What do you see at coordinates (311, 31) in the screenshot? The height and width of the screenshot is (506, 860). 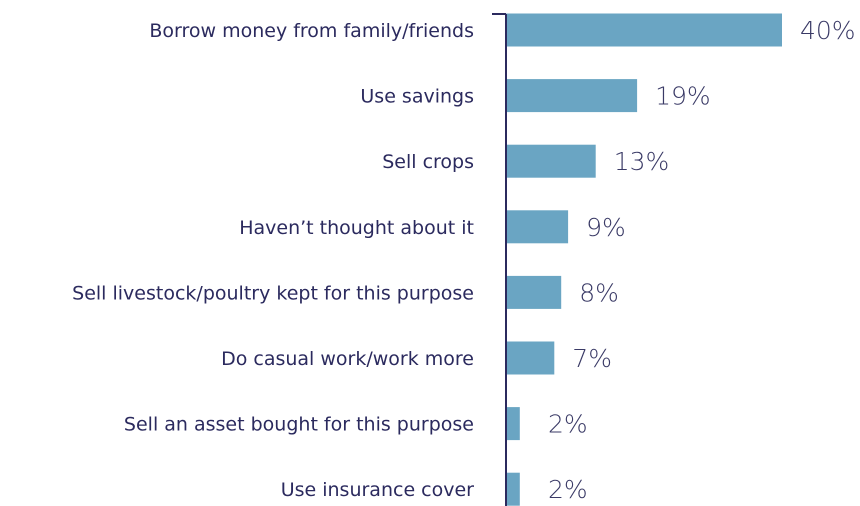 I see `category-label-borrow-money-from-family-friends: Borrow money from family/friends` at bounding box center [311, 31].